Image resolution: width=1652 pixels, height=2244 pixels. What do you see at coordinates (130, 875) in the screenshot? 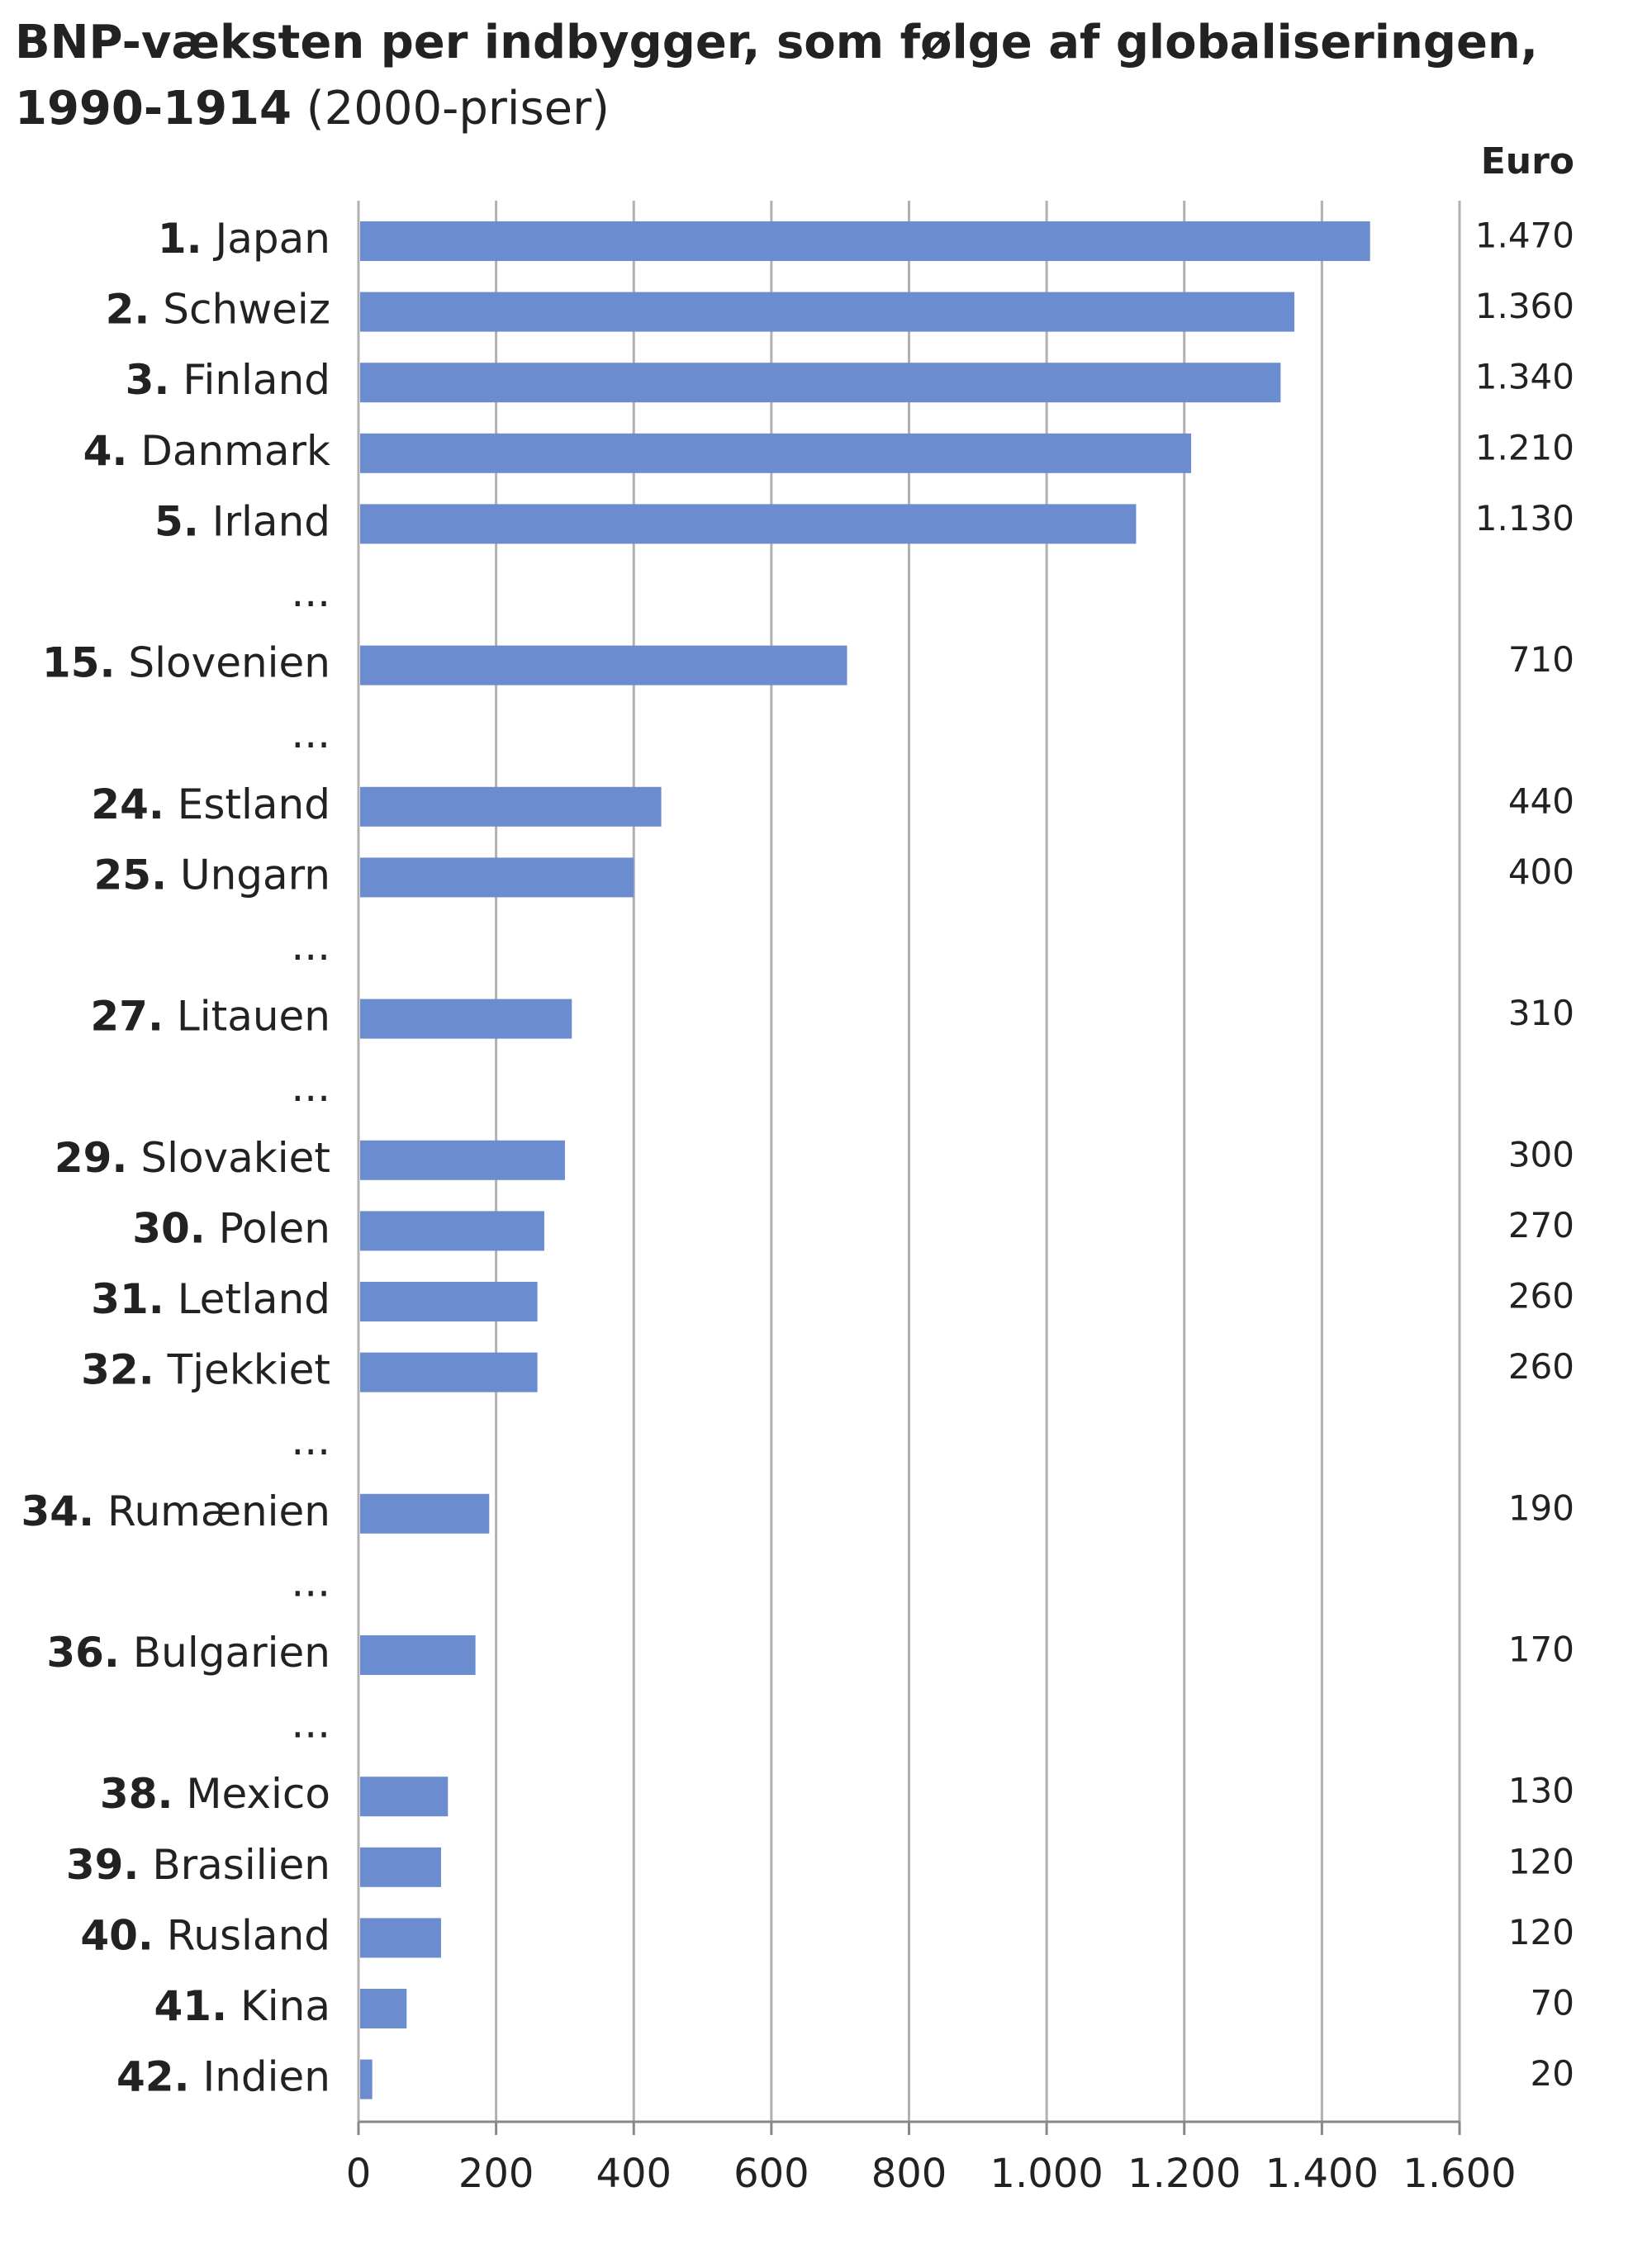
I see `rank-label: 25.` at bounding box center [130, 875].